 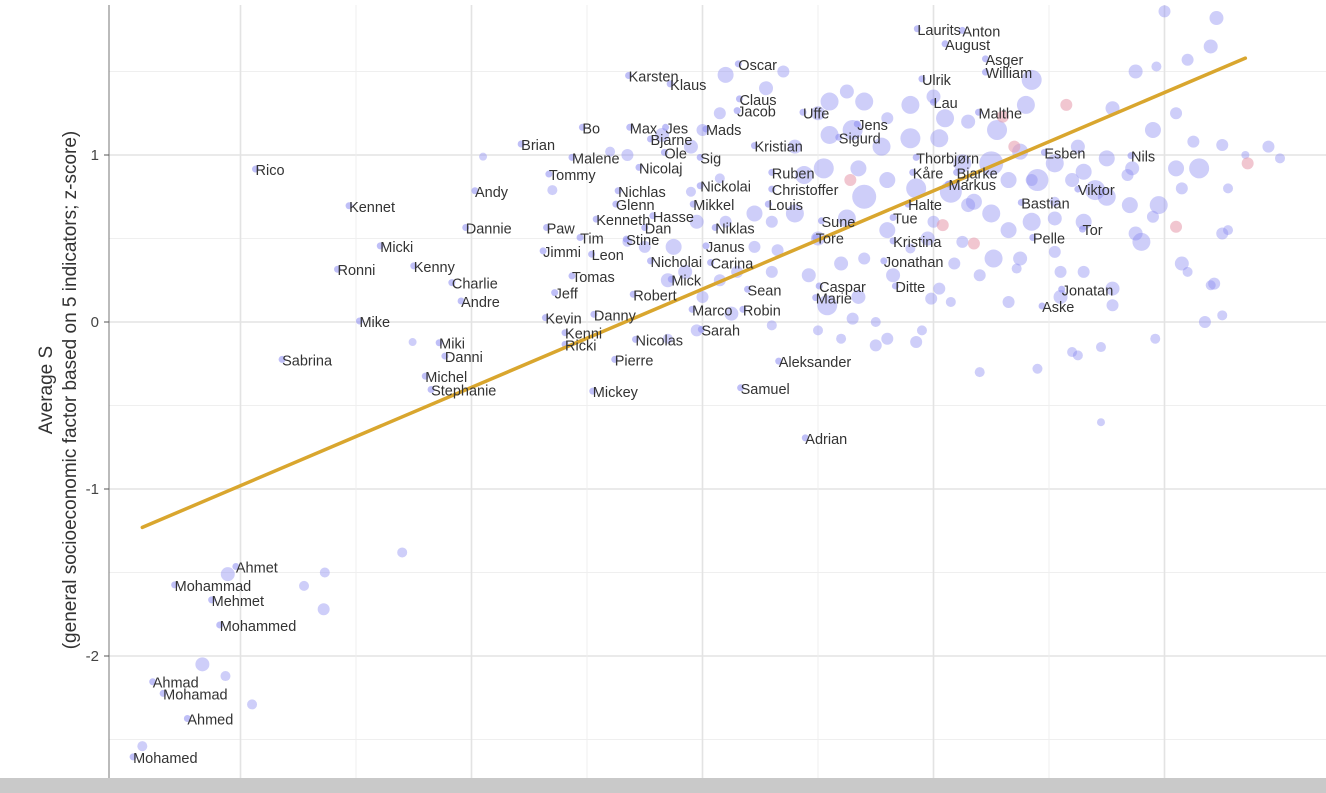 I want to click on point-label: Robin, so click(x=762, y=311).